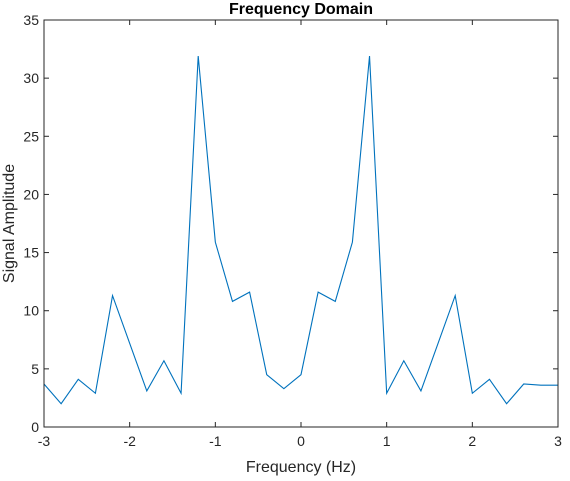 Image resolution: width=570 pixels, height=481 pixels. What do you see at coordinates (31, 136) in the screenshot?
I see `y-tick-label: 25` at bounding box center [31, 136].